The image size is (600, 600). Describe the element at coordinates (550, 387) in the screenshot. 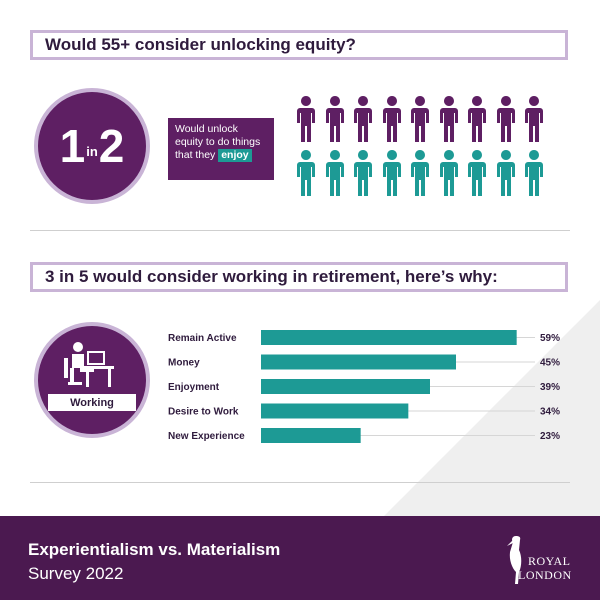

I see `value-label: 39%` at that location.